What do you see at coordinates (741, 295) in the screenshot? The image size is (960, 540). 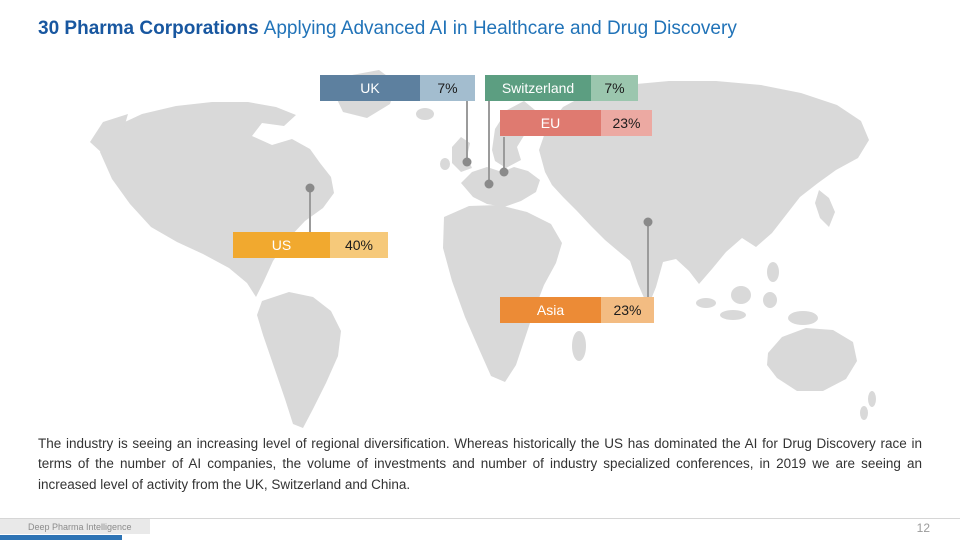 I see `region-borneo` at bounding box center [741, 295].